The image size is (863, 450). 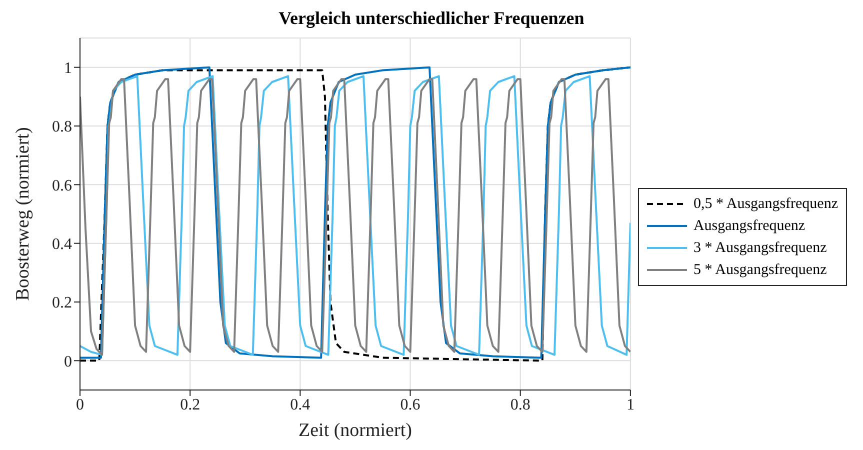 I want to click on y-axis-title: Boosterweg (normiert), so click(x=23, y=214).